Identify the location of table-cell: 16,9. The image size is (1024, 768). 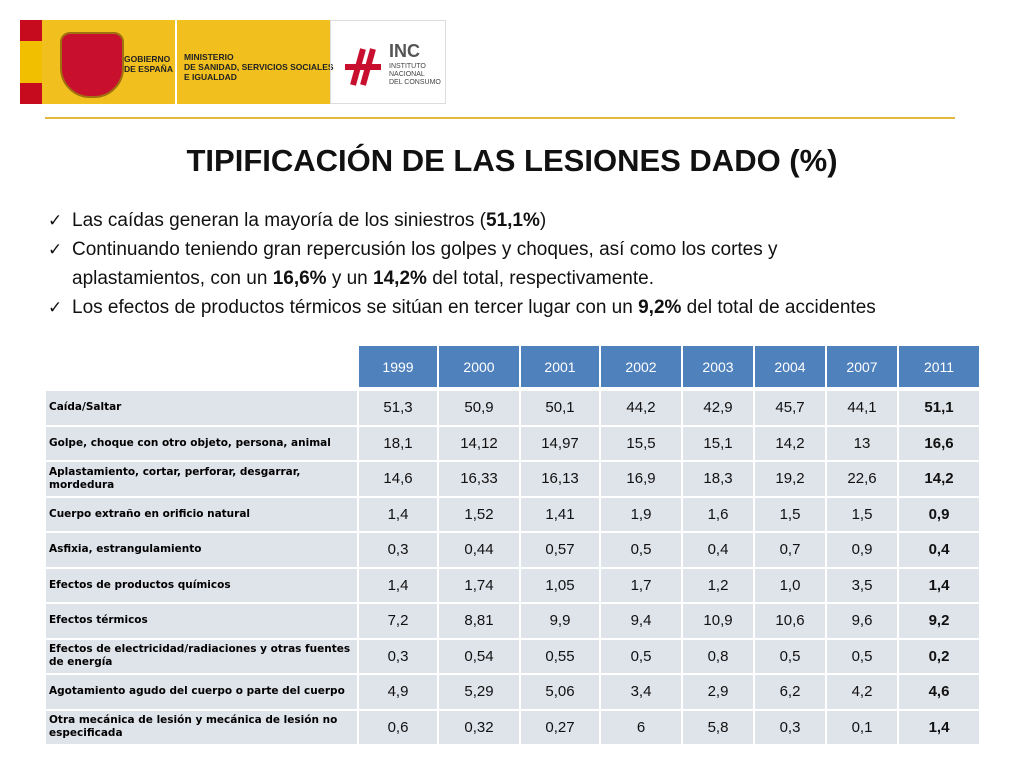
(641, 479).